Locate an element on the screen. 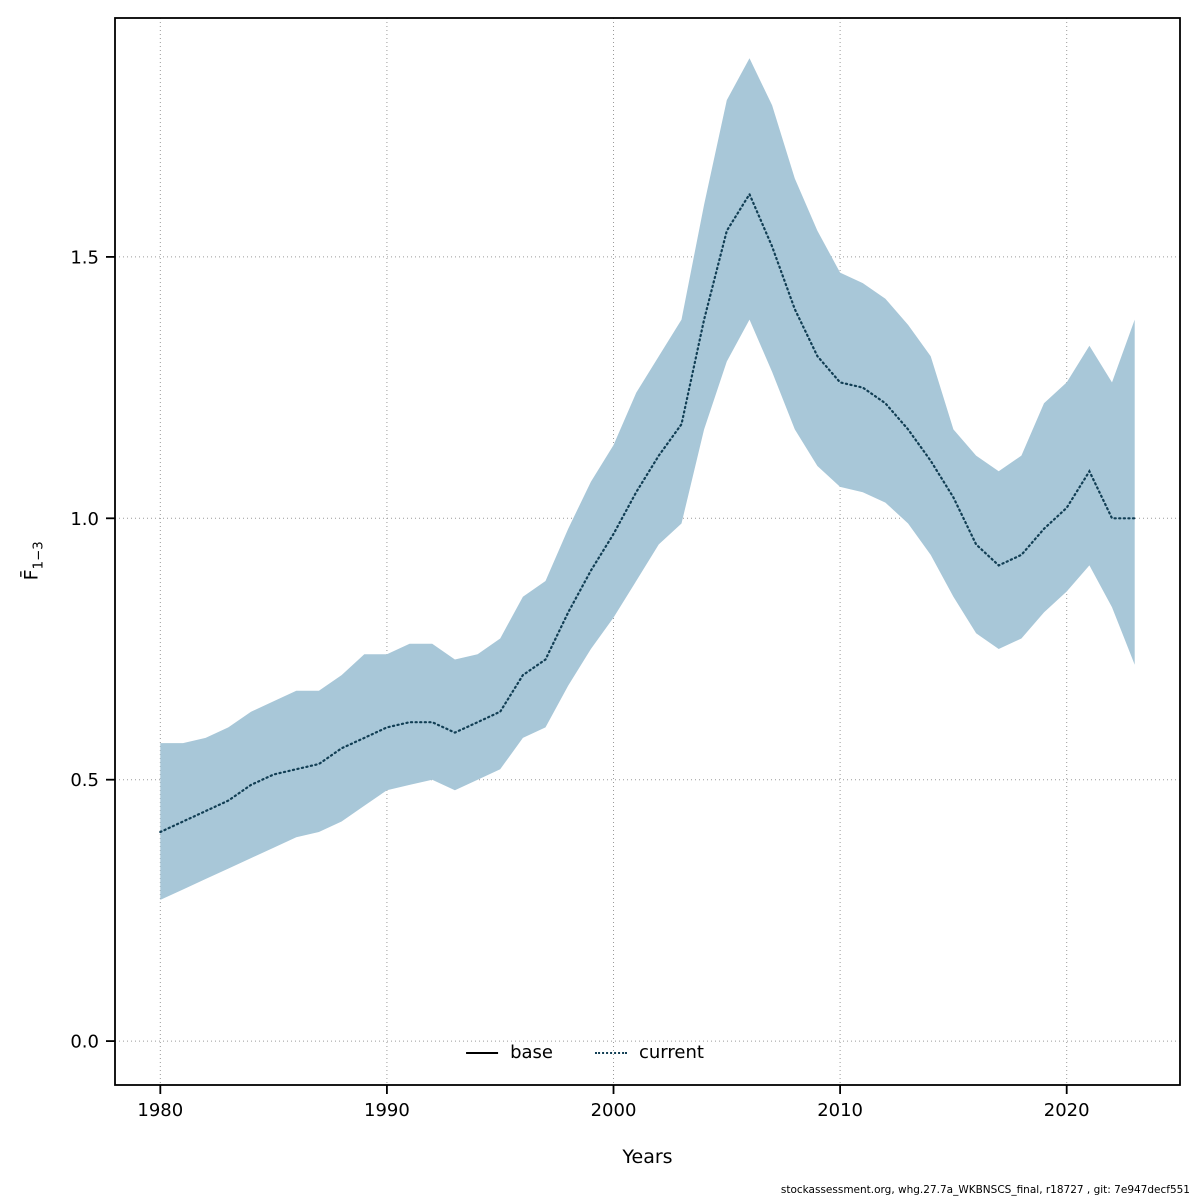  x-tick-label: 2020 is located at coordinates (1067, 1110).